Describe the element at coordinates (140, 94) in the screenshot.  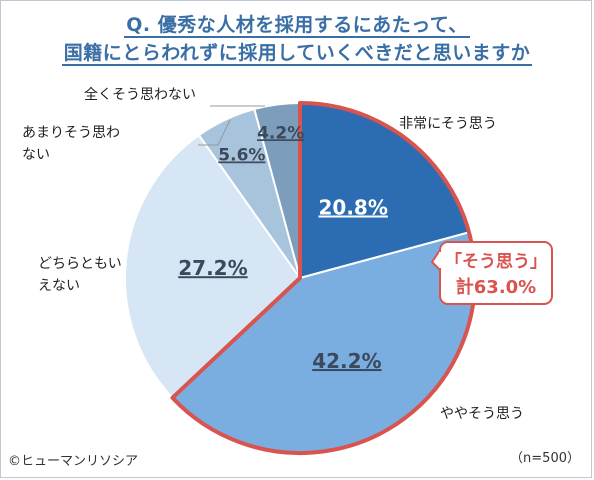
I see `category-label-5: 全くそう思わない` at that location.